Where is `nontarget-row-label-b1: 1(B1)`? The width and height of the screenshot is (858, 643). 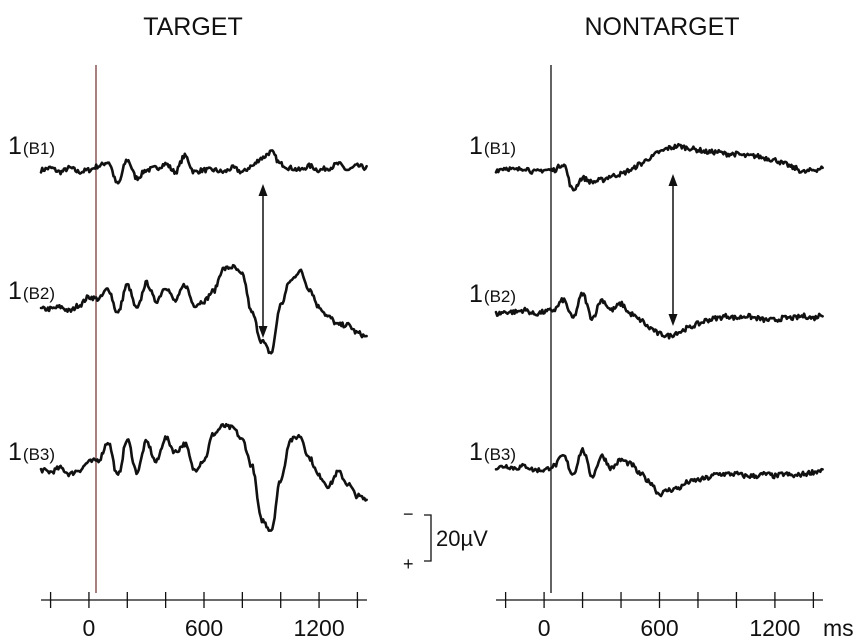
nontarget-row-label-b1: 1(B1) is located at coordinates (492, 146).